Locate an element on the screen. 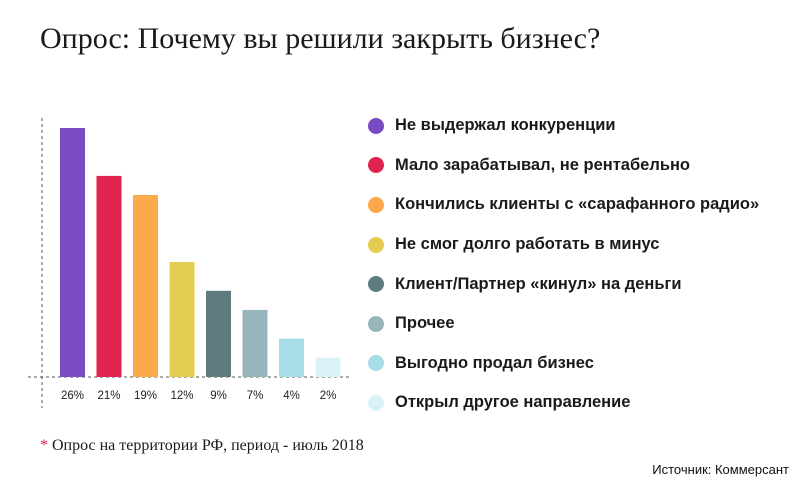 The width and height of the screenshot is (801, 481). legend-item: Не смог долго работать в минус is located at coordinates (563, 245).